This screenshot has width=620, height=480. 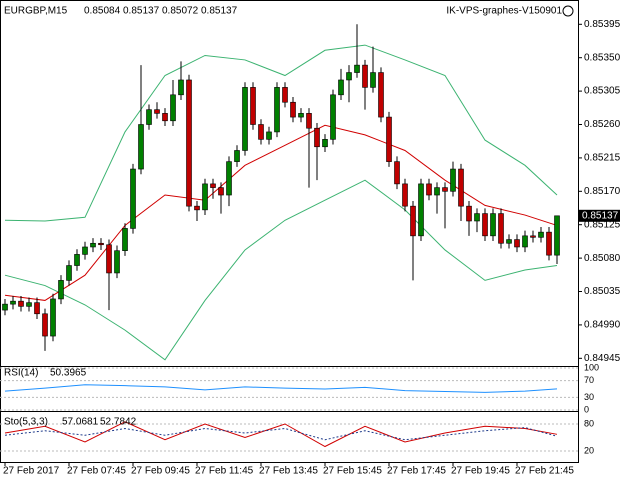 I want to click on y-tick-label: 0.85260, so click(x=602, y=124).